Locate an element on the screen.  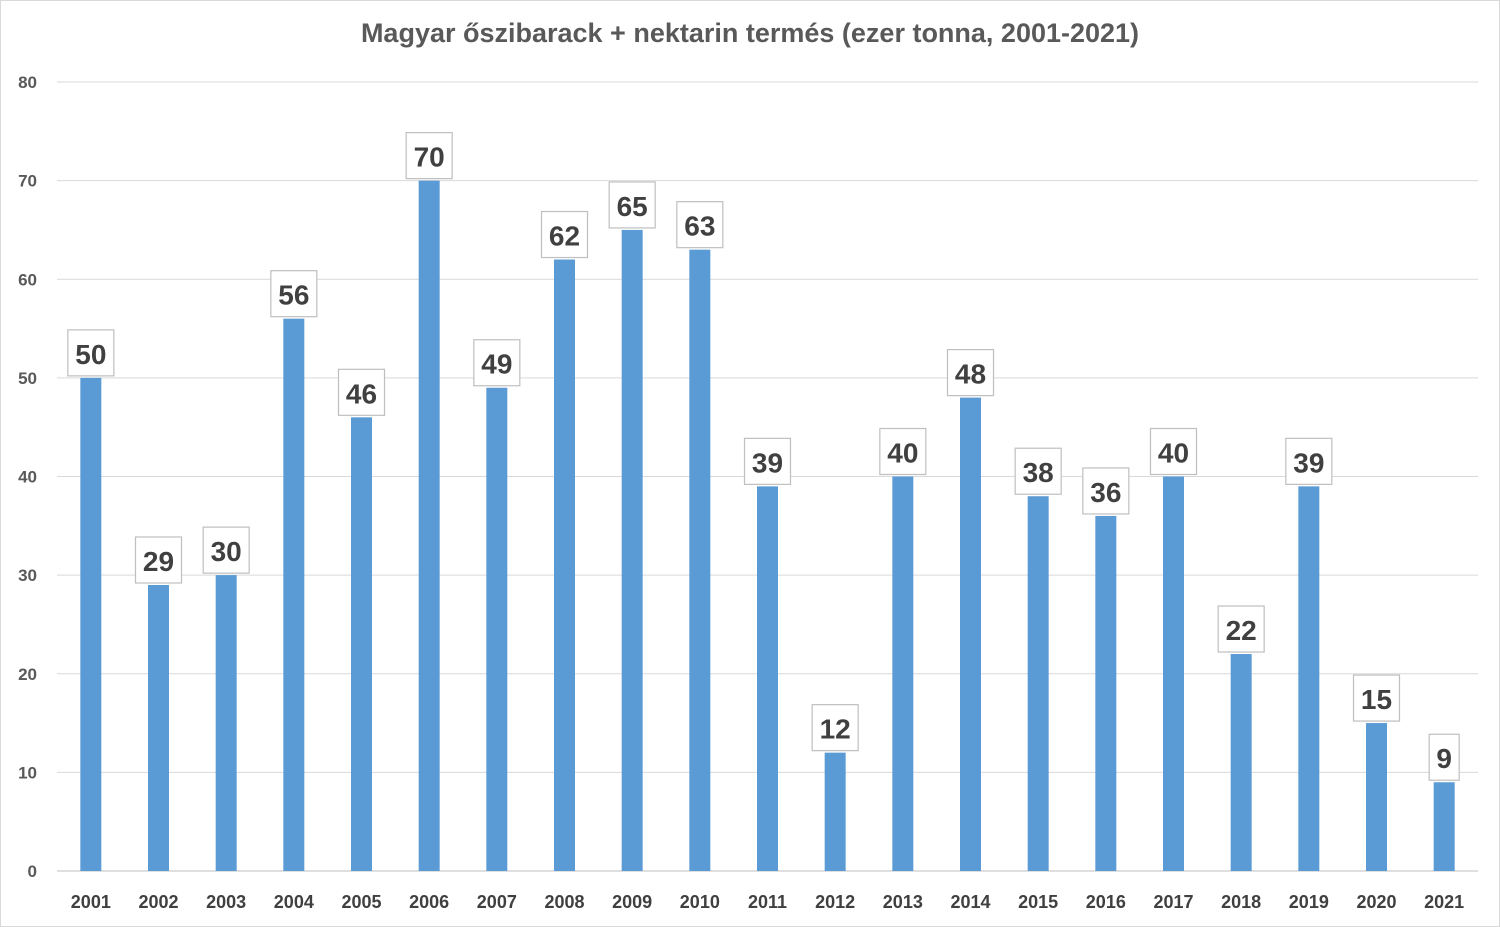
y-tick-label: 40 is located at coordinates (27, 477).